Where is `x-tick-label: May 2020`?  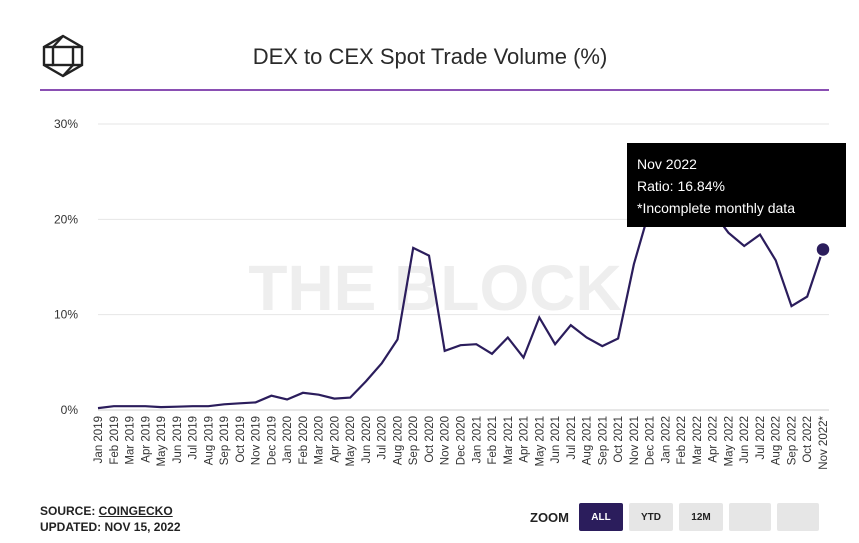
x-tick-label: May 2020 is located at coordinates (351, 441).